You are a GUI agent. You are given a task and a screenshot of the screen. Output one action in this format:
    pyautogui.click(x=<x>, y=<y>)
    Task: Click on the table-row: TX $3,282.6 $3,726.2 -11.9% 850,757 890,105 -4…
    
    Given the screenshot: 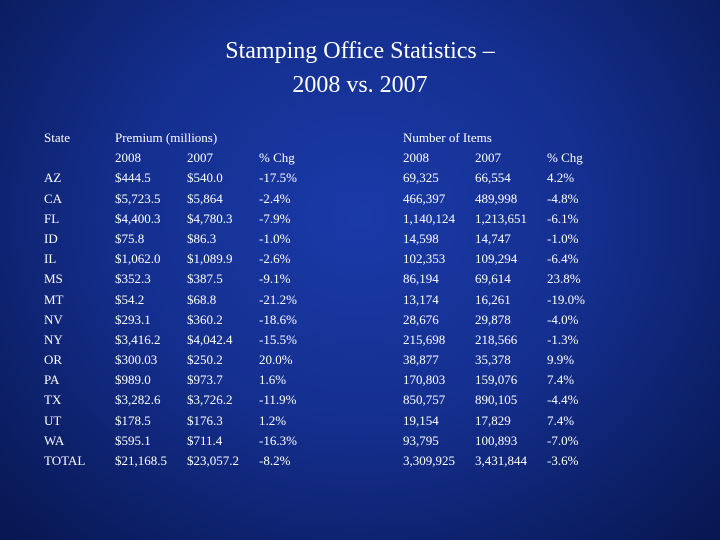 What is the action you would take?
    pyautogui.click(x=360, y=400)
    